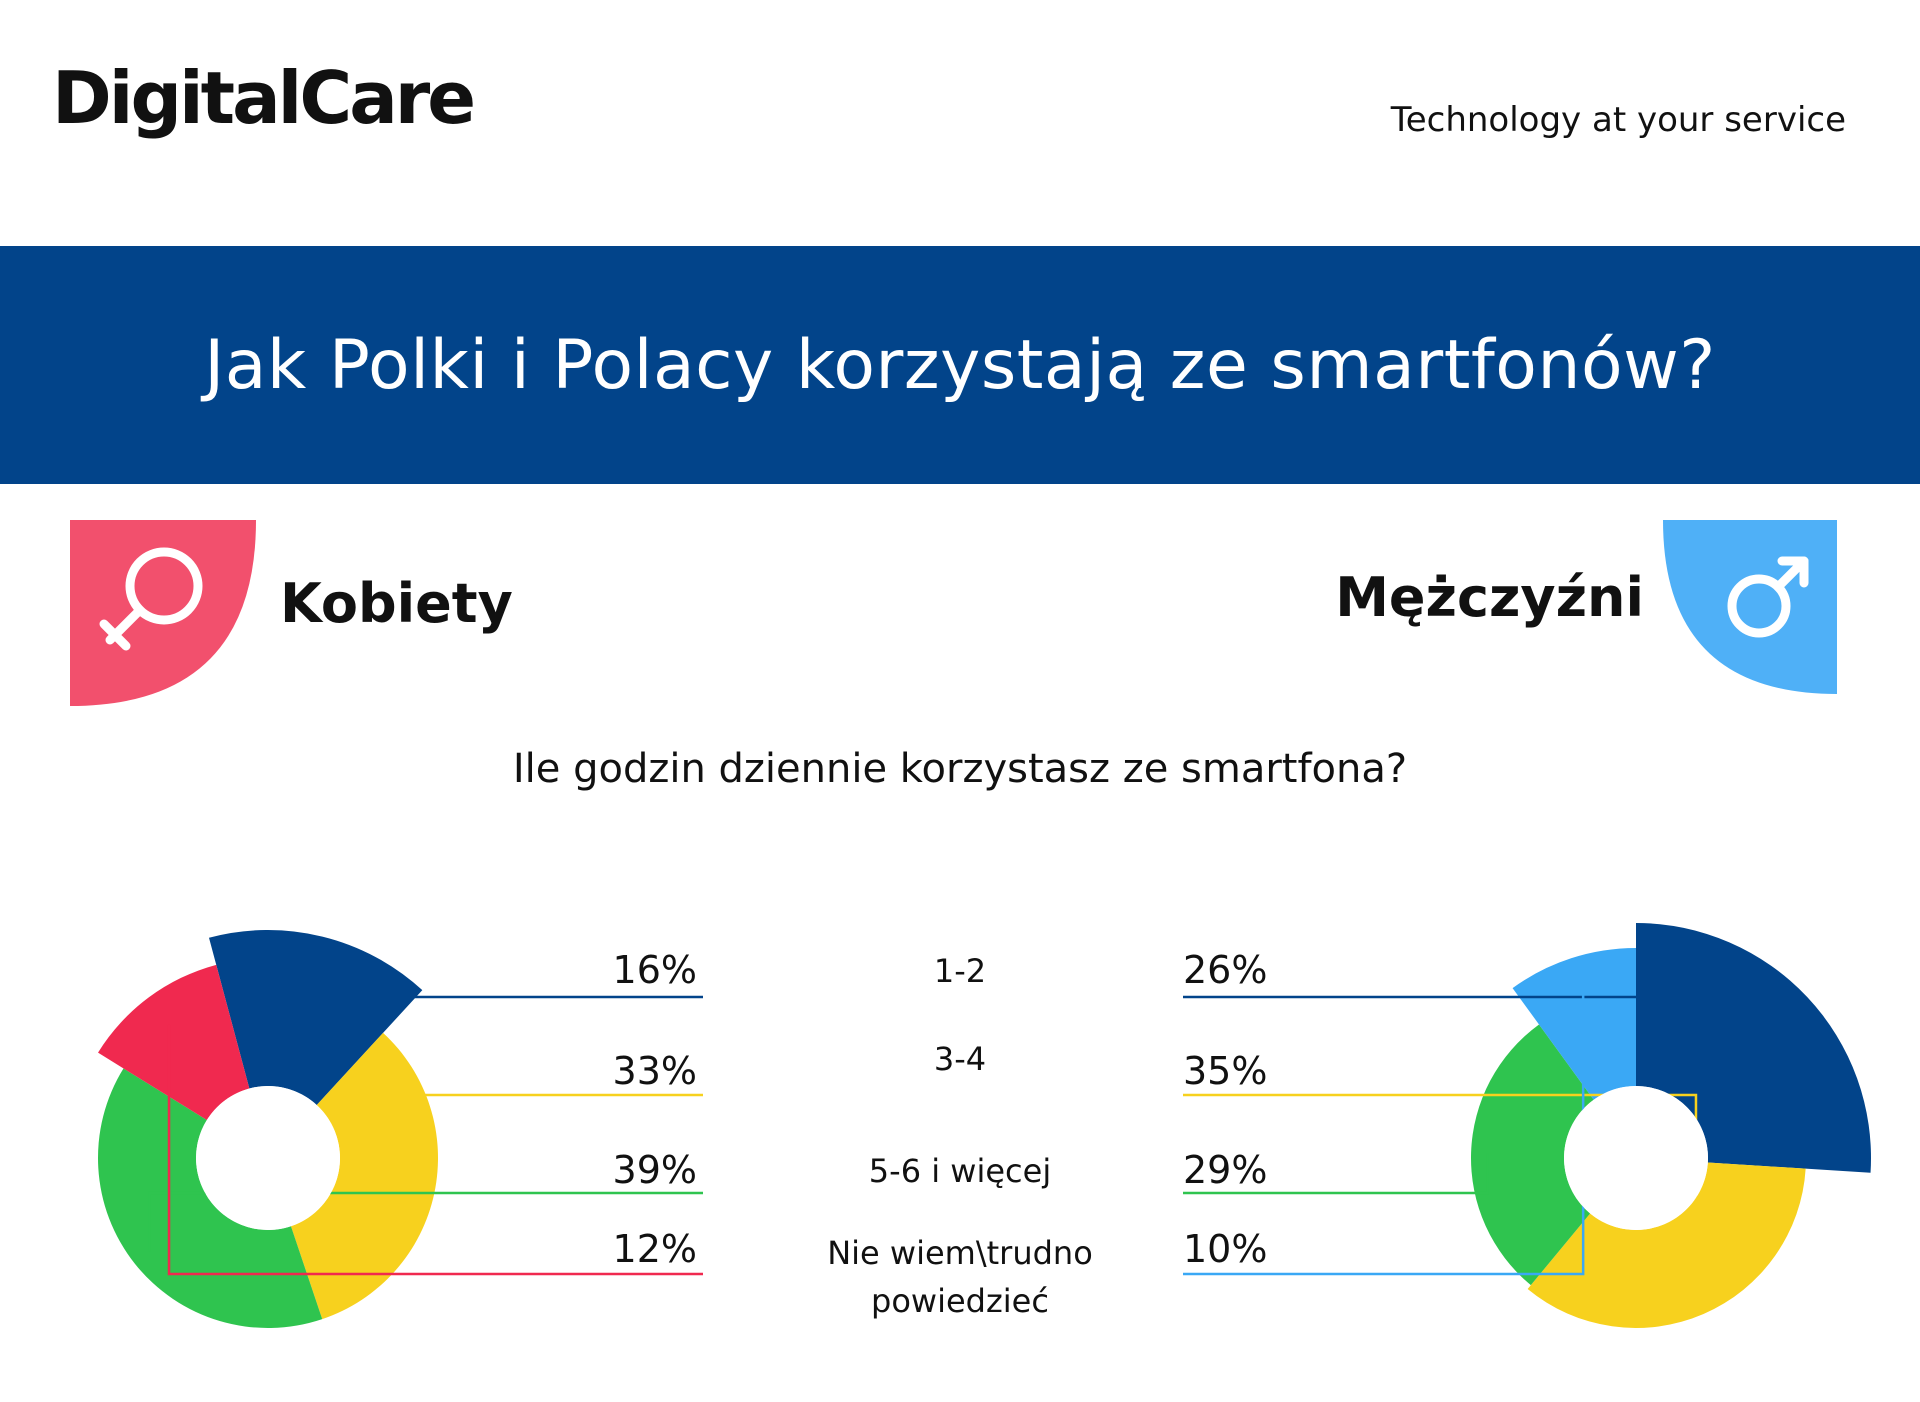  I want to click on pie-slice-female-12pct, so click(174, 1042).